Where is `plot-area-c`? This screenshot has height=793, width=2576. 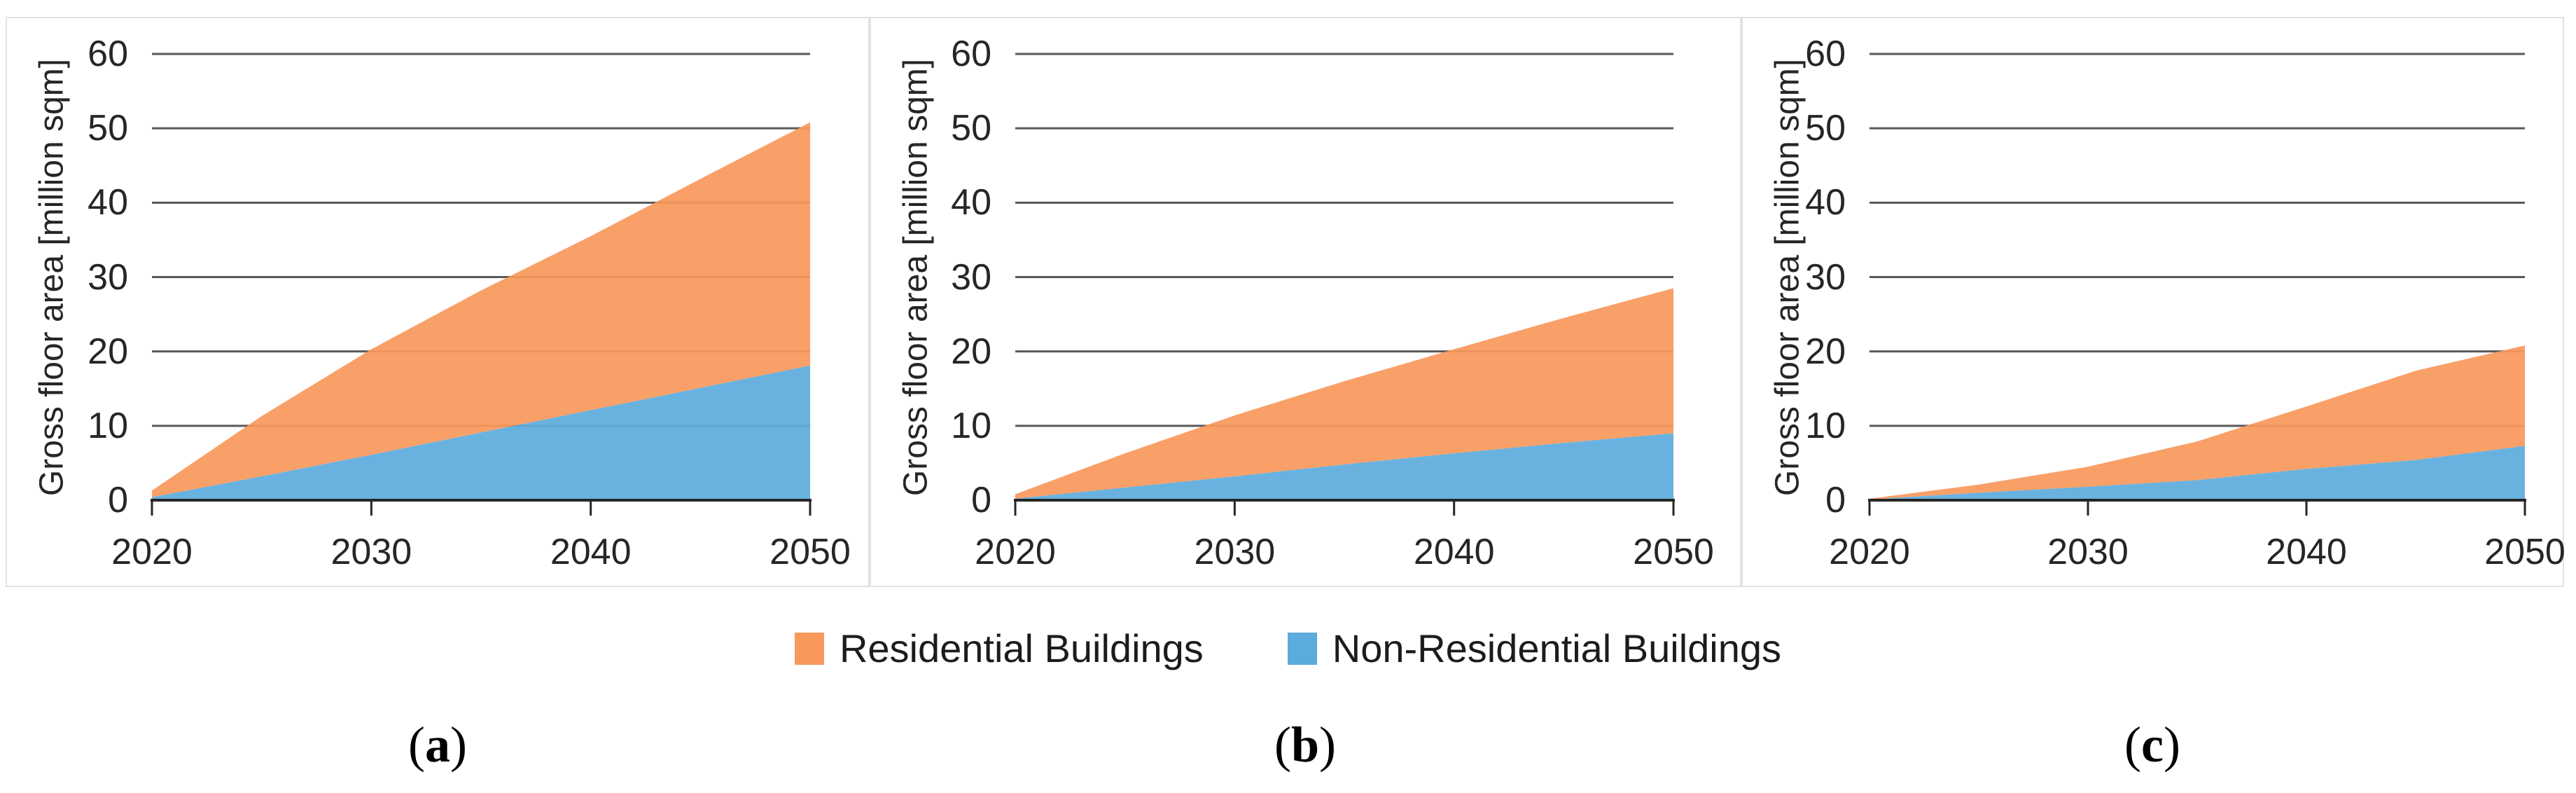
plot-area-c is located at coordinates (2197, 284).